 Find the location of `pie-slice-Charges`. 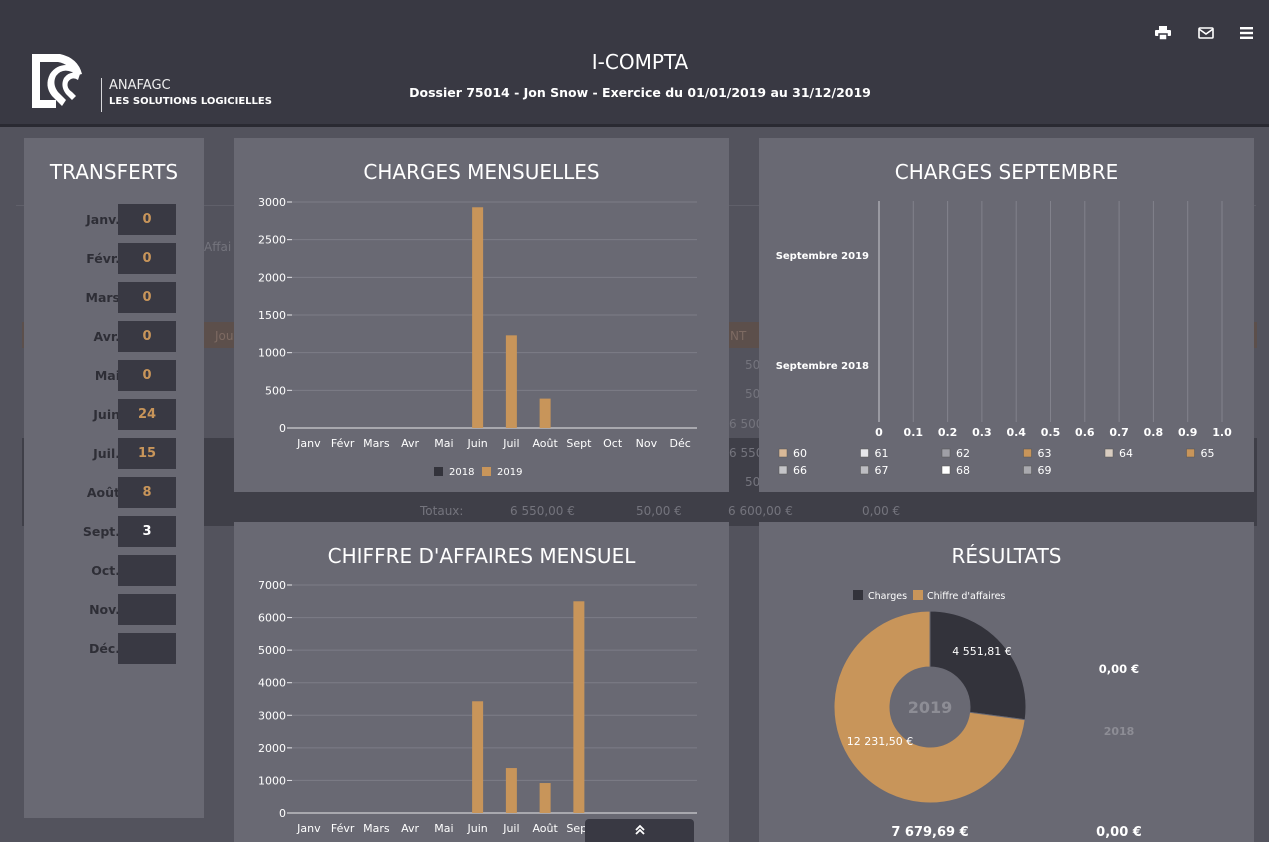

pie-slice-Charges is located at coordinates (978, 665).